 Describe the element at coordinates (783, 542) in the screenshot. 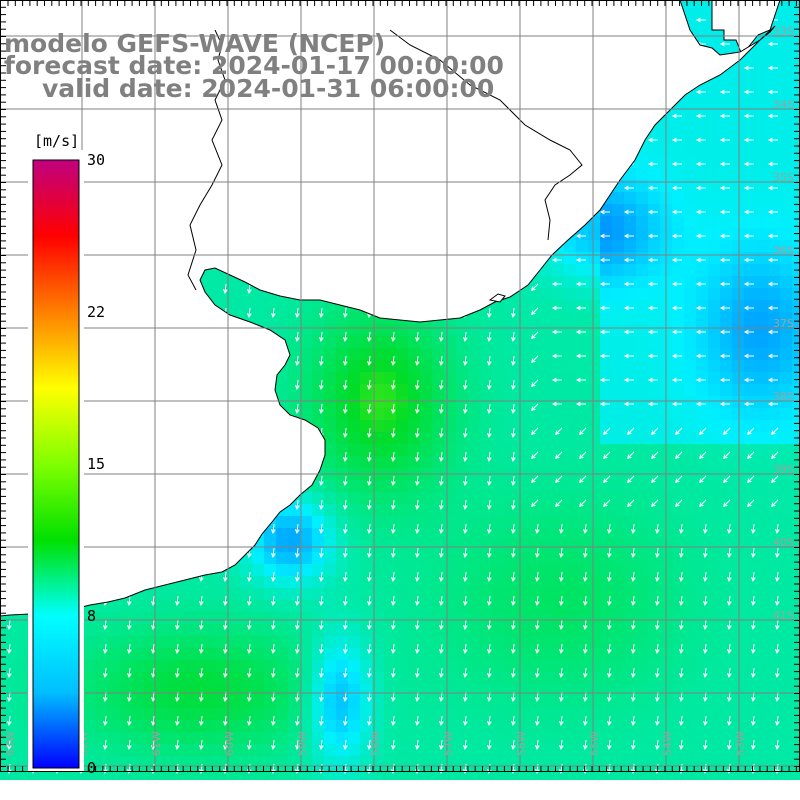

I see `latitude-label: 40S` at that location.